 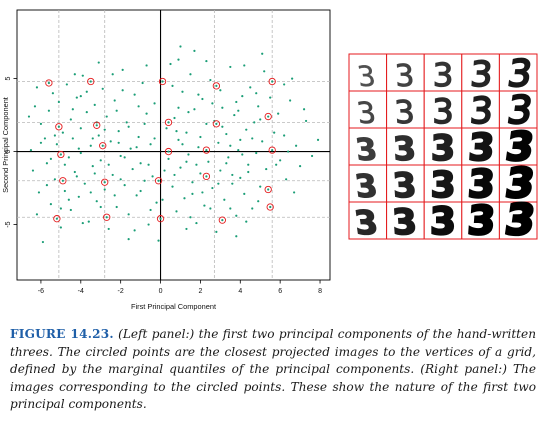 I want to click on x-tick-label: -2, so click(x=121, y=291).